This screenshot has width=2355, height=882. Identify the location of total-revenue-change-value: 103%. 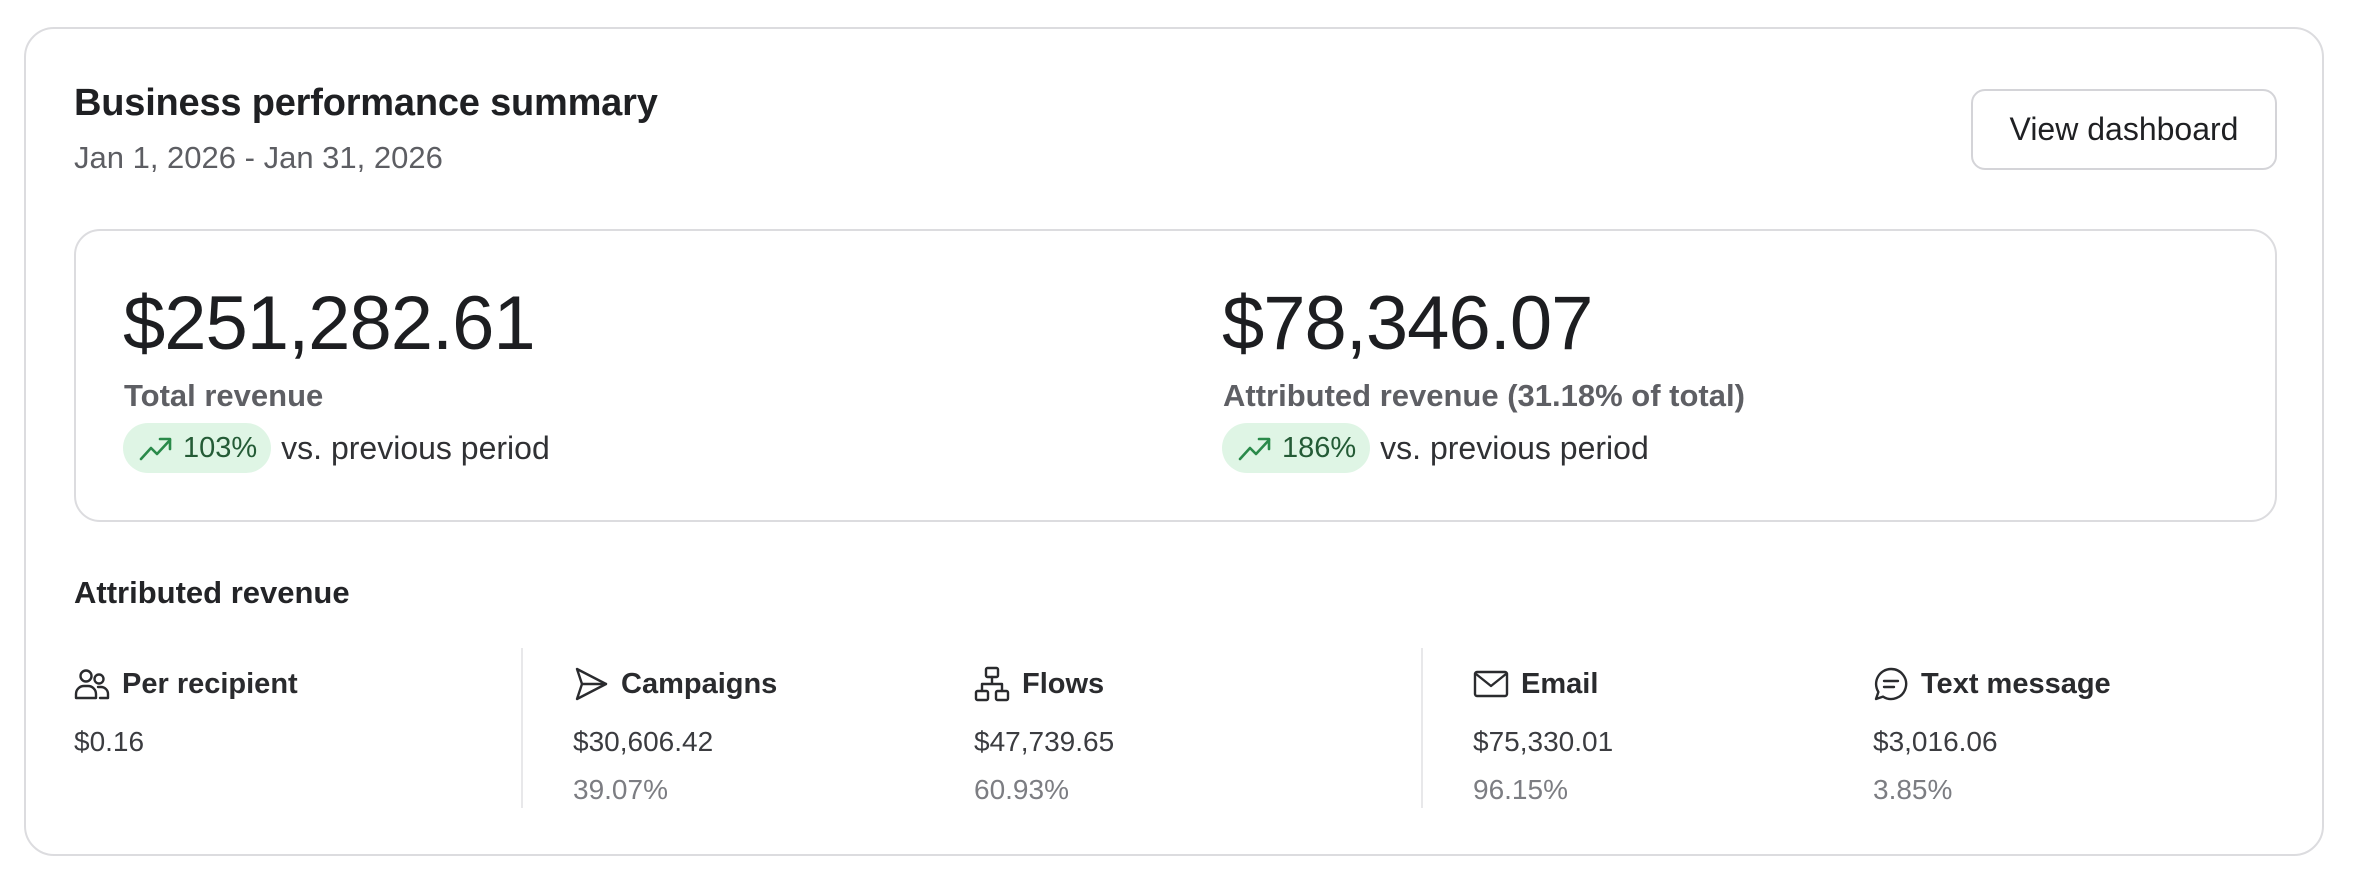
(220, 447).